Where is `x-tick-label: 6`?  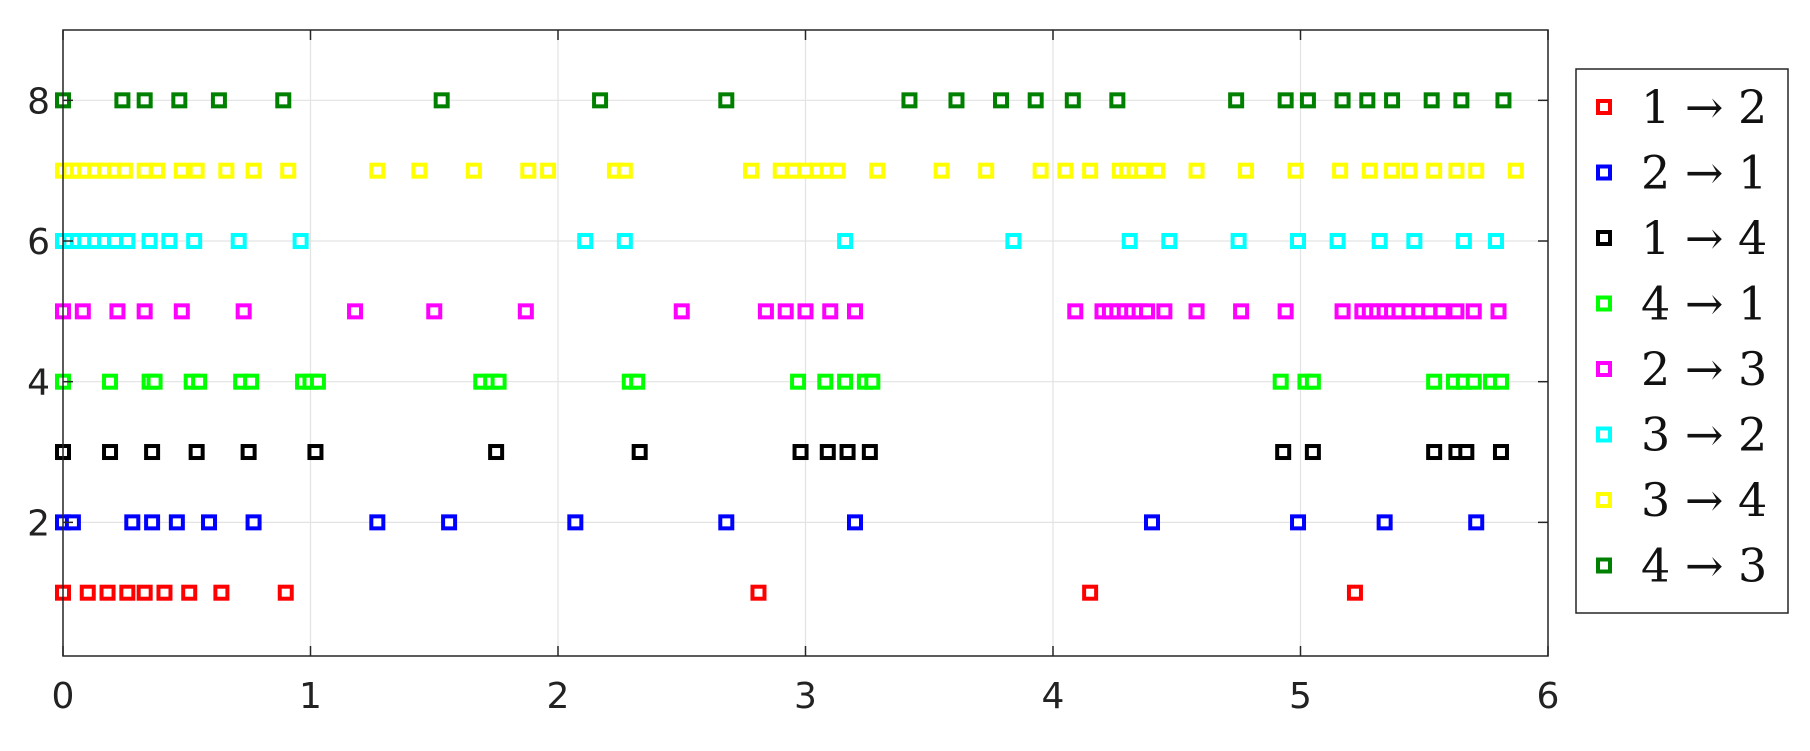
x-tick-label: 6 is located at coordinates (1548, 696).